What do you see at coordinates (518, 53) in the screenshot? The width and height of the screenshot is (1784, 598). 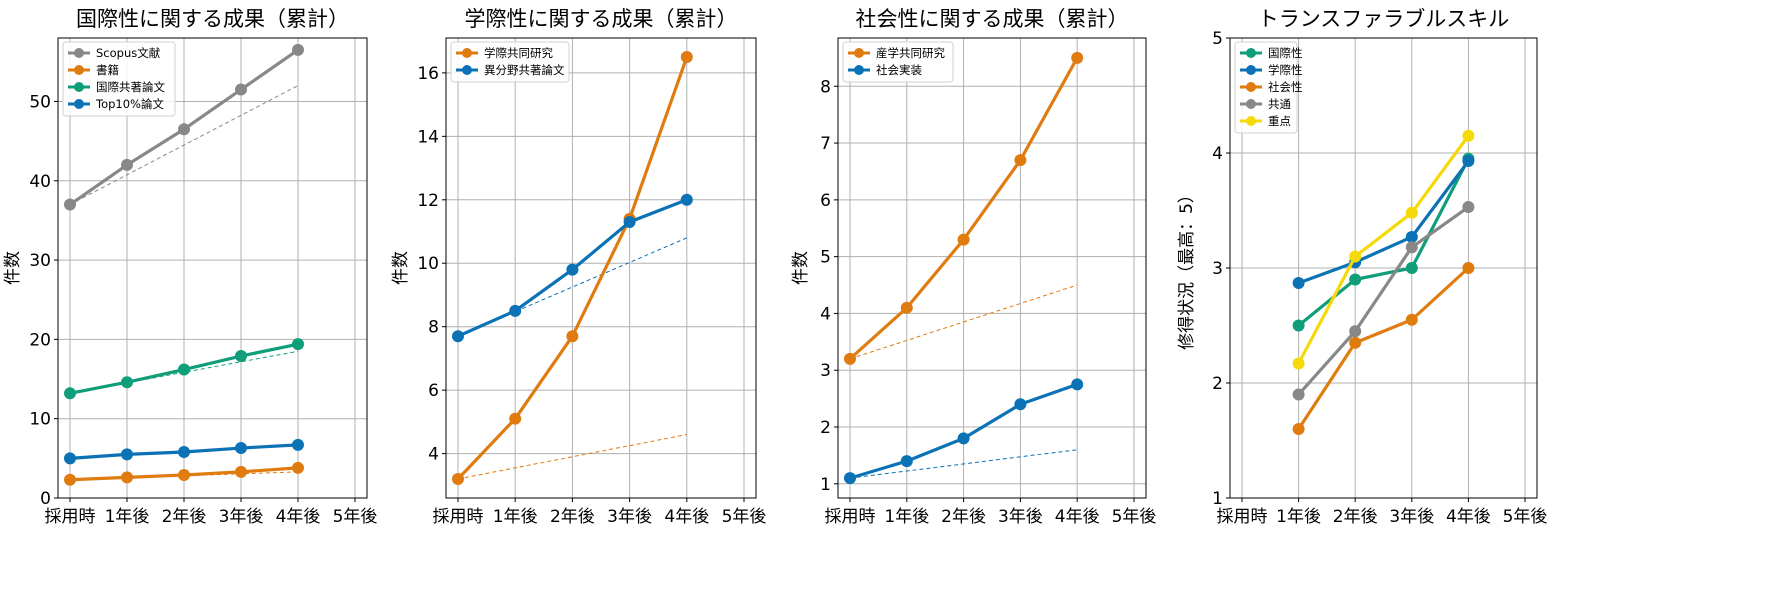 I see `legend-entry: 学際共同研究` at bounding box center [518, 53].